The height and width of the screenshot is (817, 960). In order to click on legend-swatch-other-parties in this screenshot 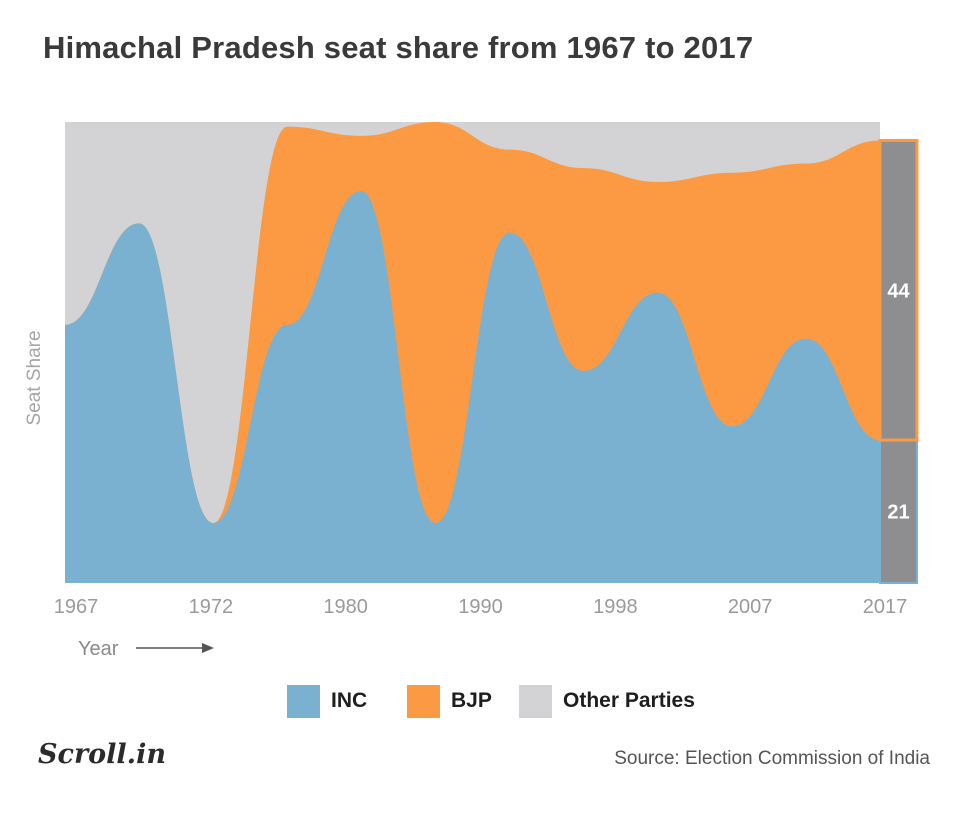, I will do `click(535, 701)`.